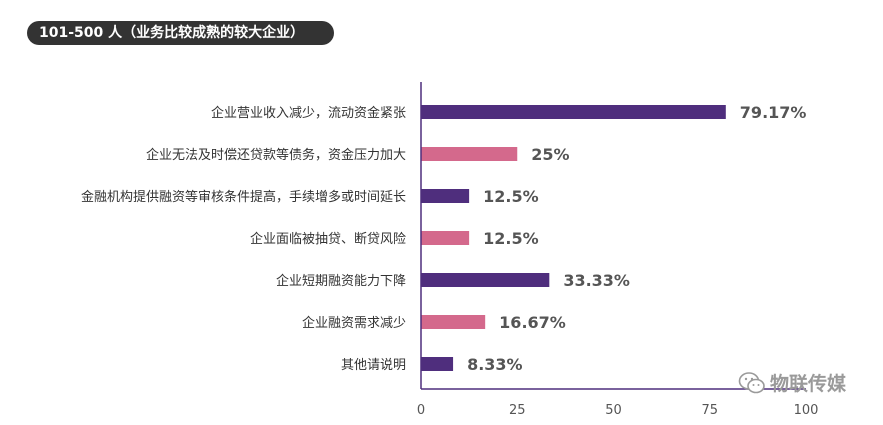  What do you see at coordinates (328, 239) in the screenshot?
I see `category-label-4: 企业面临被抽贷、断贷风险` at bounding box center [328, 239].